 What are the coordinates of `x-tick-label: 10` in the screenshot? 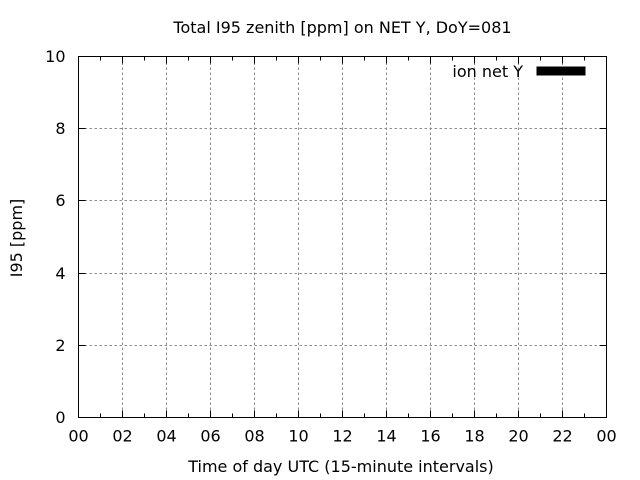 It's located at (298, 436).